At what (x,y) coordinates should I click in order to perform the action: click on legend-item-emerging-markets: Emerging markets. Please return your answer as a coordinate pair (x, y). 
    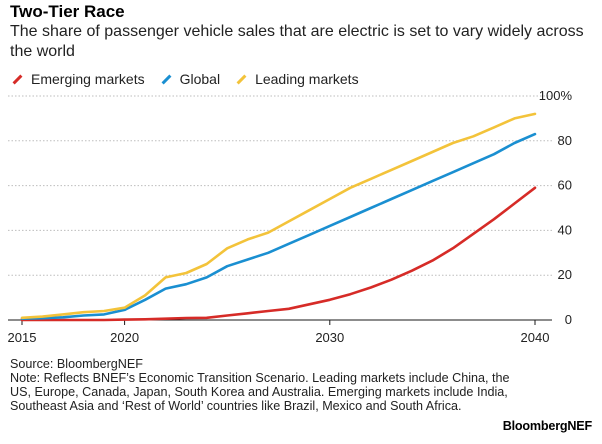
    Looking at the image, I should click on (77, 79).